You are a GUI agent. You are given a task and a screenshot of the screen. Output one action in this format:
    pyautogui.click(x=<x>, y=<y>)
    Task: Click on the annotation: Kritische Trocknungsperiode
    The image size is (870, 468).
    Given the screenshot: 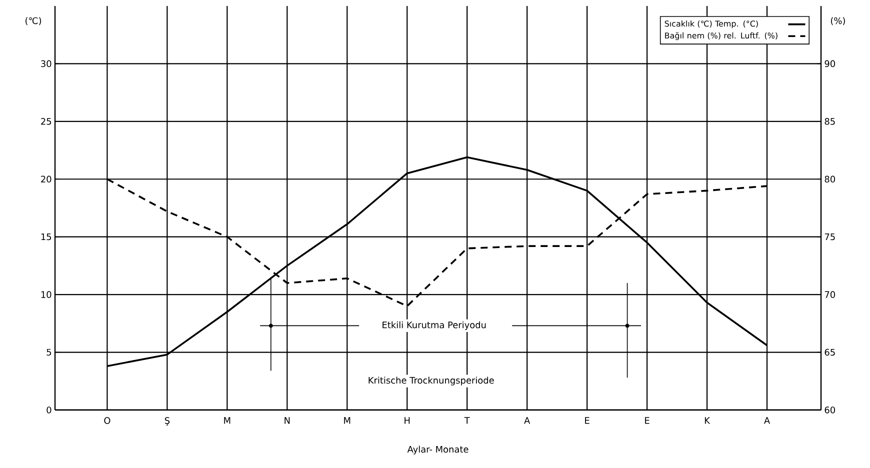 What is the action you would take?
    pyautogui.click(x=431, y=381)
    